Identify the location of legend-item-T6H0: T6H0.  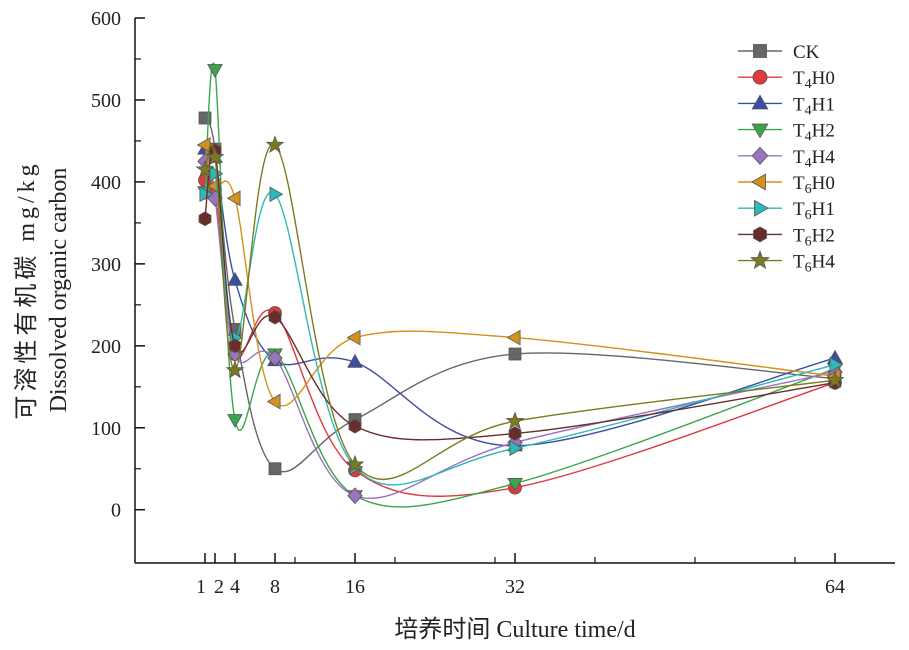
(786, 185).